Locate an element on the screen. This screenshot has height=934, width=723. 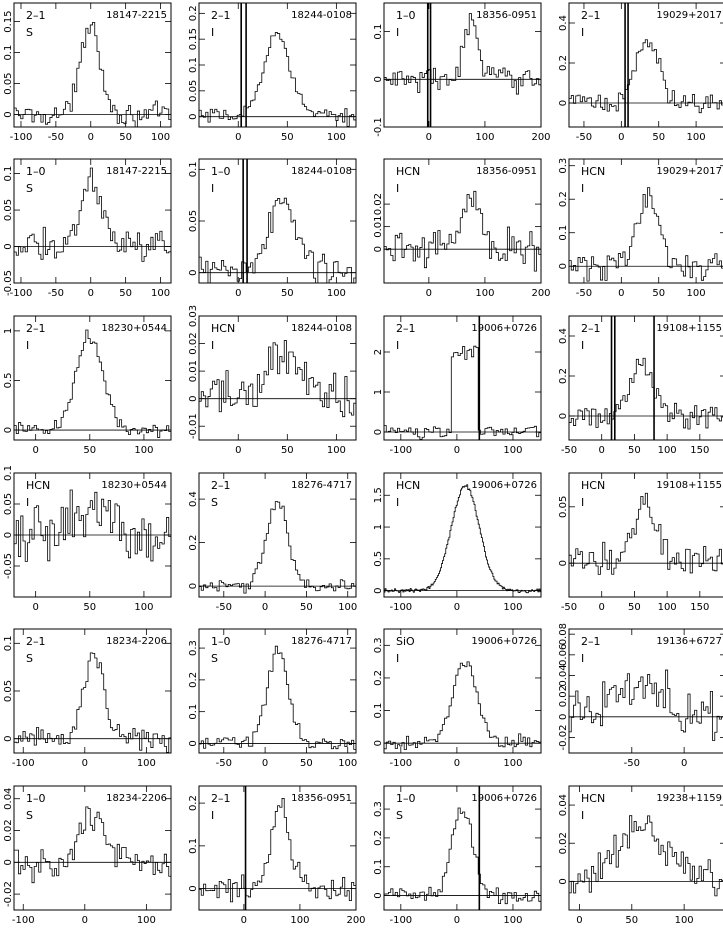
y-tick-label: 0.04 is located at coordinates (563, 805).